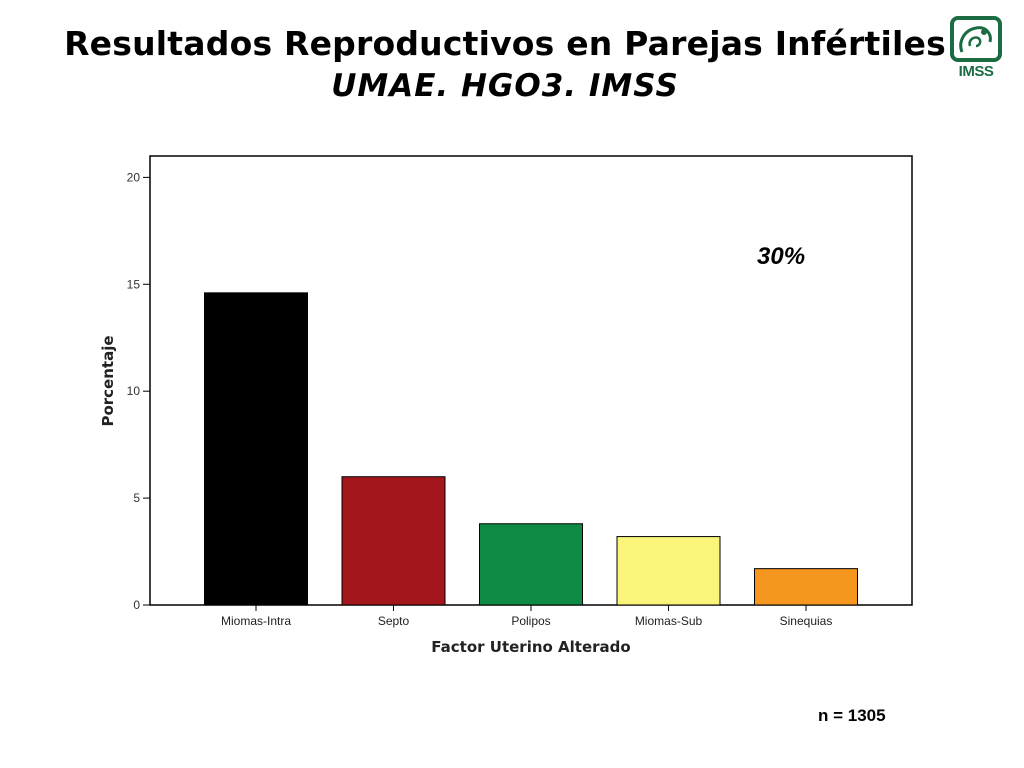 The height and width of the screenshot is (768, 1024). I want to click on y-tick-label: 15, so click(134, 284).